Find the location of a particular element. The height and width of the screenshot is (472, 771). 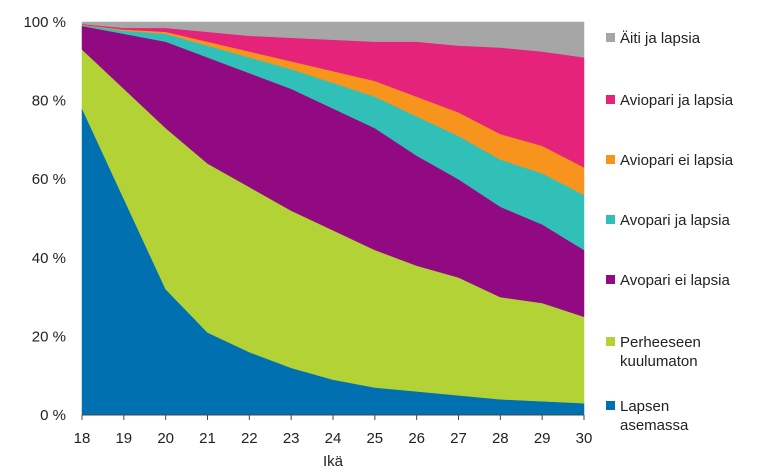

x-tick-label: 24 is located at coordinates (333, 438).